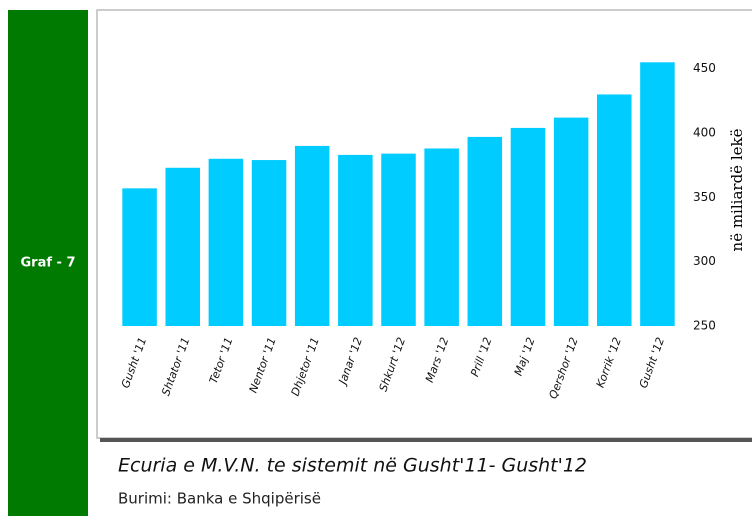  I want to click on sidebar, so click(48, 263).